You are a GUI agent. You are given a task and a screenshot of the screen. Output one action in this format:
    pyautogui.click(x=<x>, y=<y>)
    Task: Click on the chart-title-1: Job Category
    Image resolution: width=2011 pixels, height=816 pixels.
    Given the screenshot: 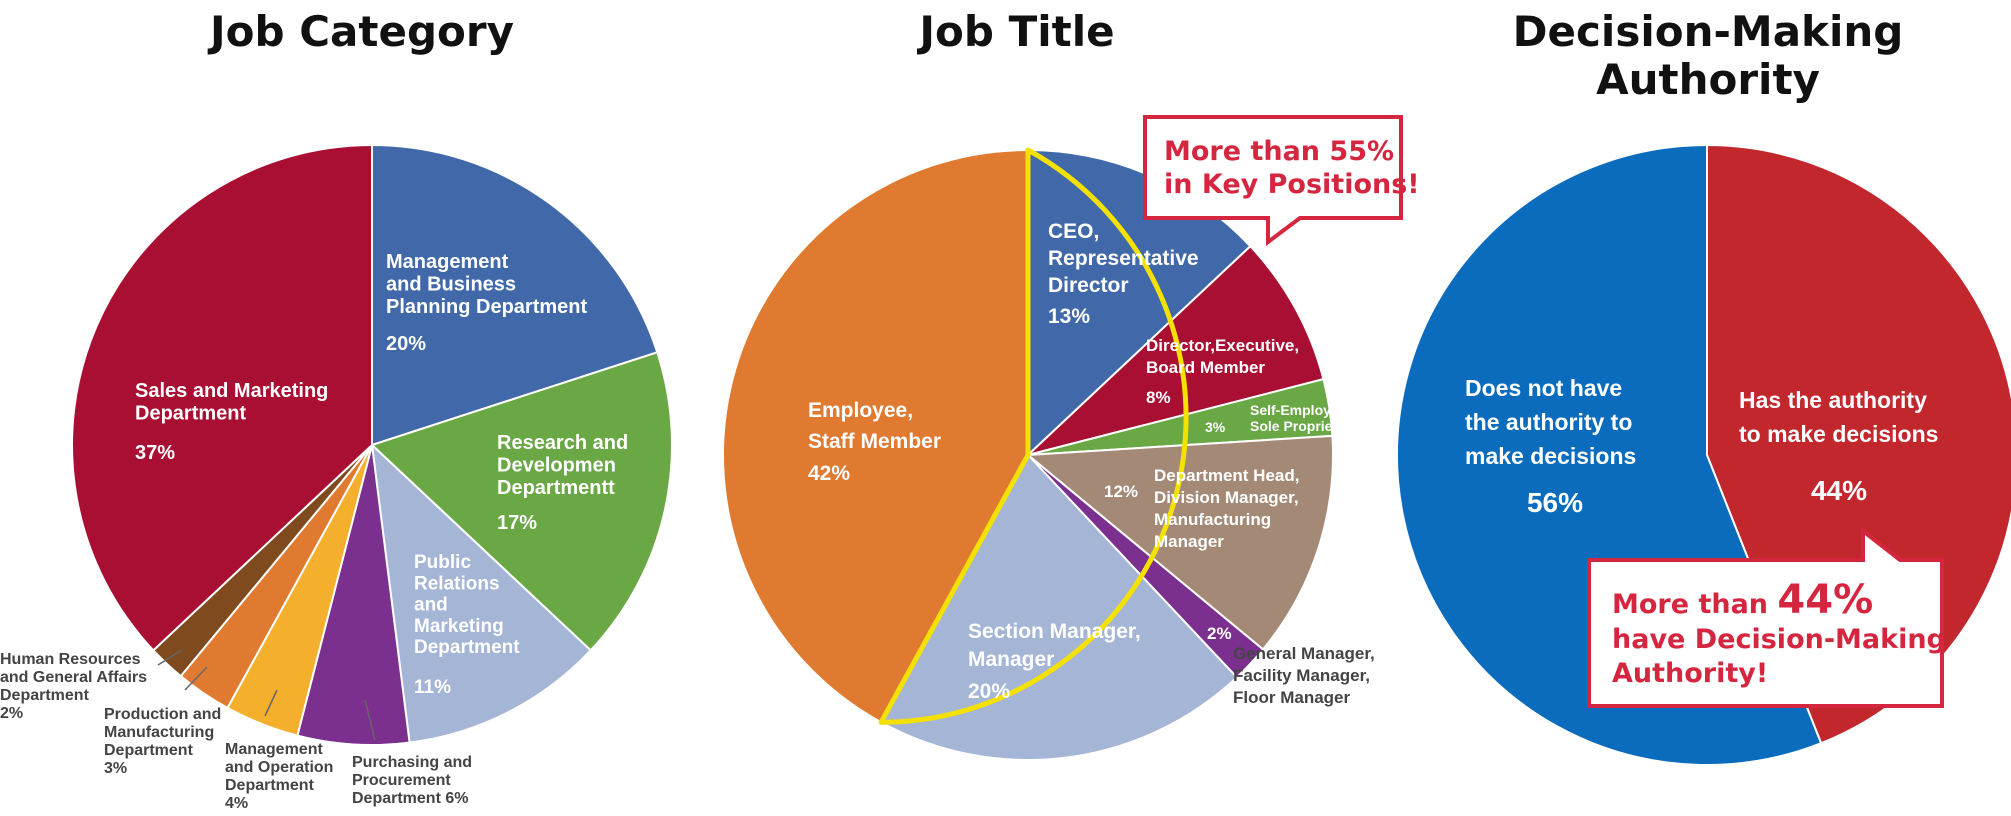 What is the action you would take?
    pyautogui.click(x=360, y=31)
    